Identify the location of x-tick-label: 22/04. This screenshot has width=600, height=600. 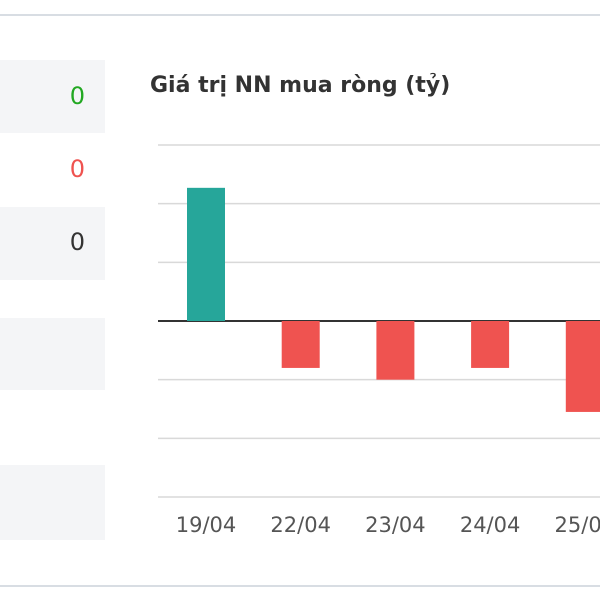
(300, 525).